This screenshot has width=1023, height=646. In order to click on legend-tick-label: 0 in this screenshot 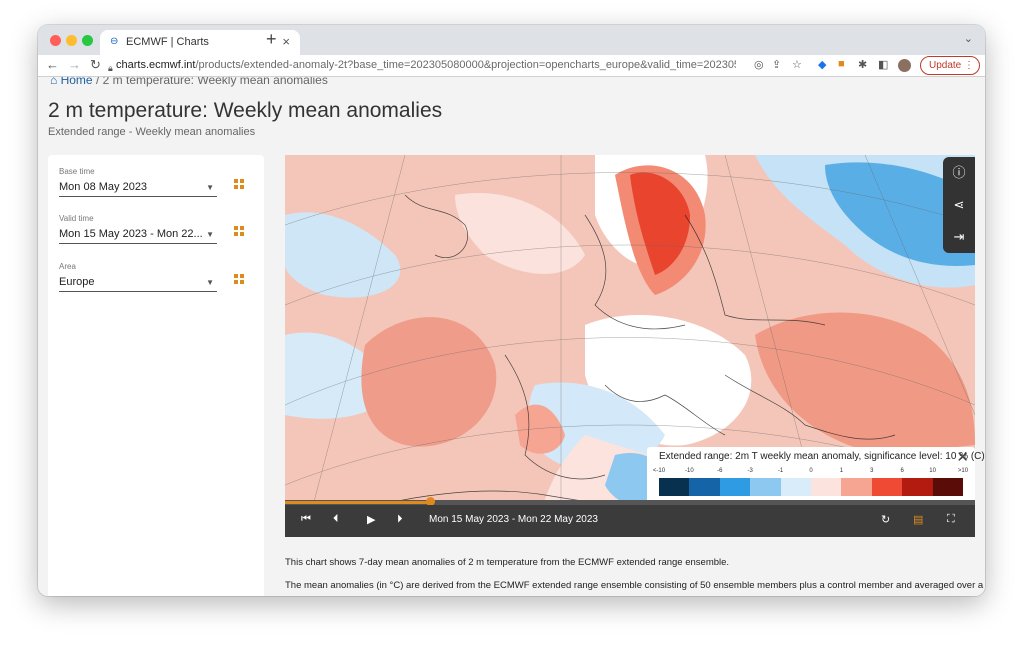, I will do `click(811, 471)`.